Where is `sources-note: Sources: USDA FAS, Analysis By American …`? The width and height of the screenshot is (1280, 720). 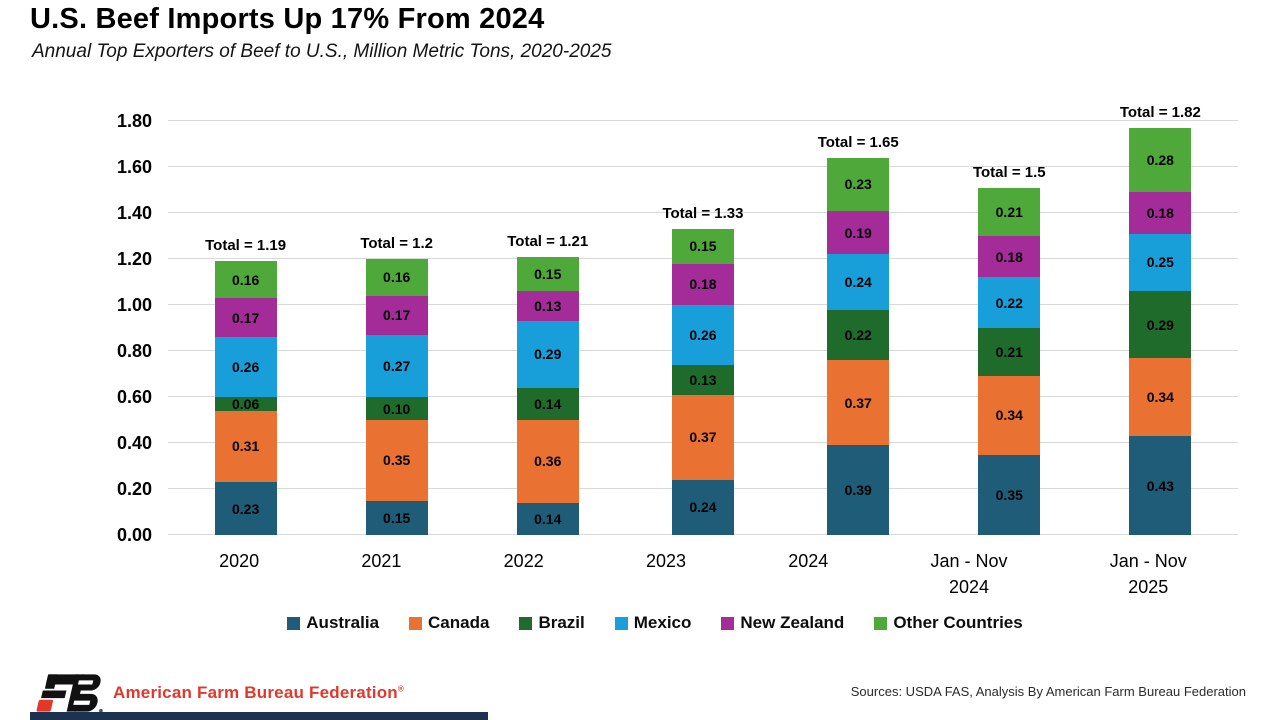 sources-note: Sources: USDA FAS, Analysis By American … is located at coordinates (1048, 691).